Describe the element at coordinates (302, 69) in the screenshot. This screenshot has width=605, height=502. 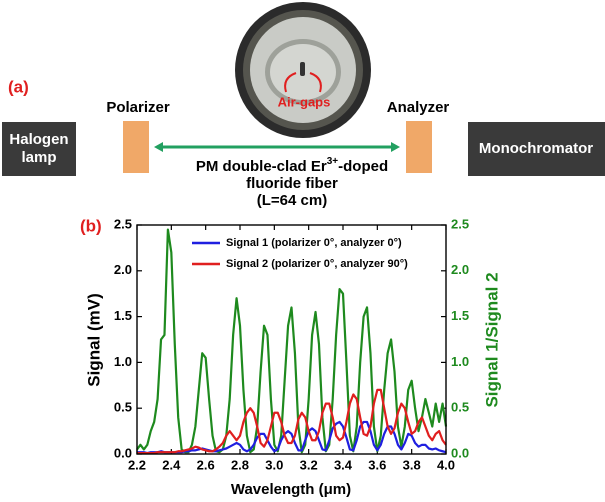
I see `fiber-core` at that location.